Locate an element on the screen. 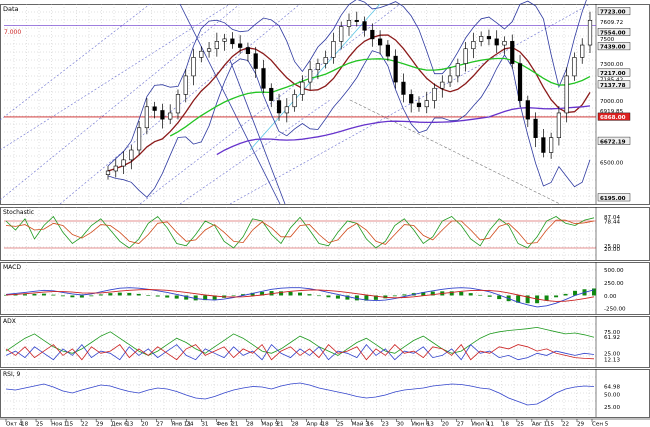 The height and width of the screenshot is (427, 650). x-tick-label: Фев 7 is located at coordinates (224, 424).